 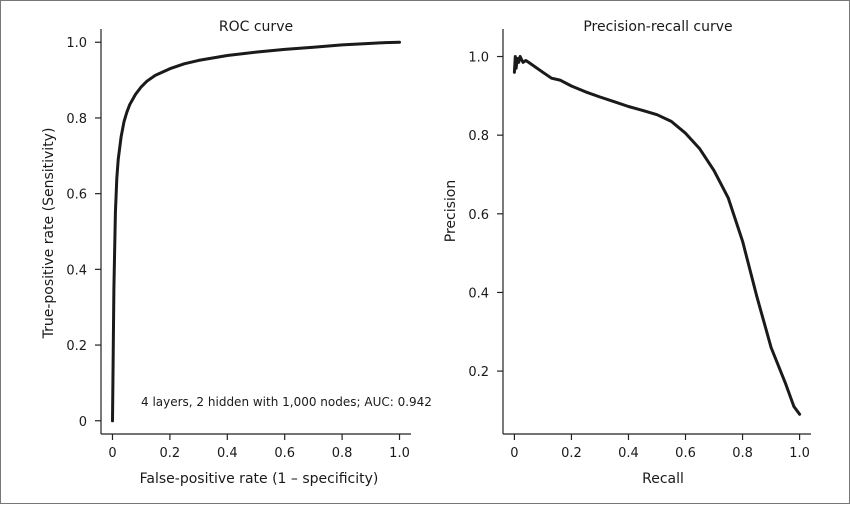 I want to click on pr-x-tick-label: 0.8, so click(x=742, y=453).